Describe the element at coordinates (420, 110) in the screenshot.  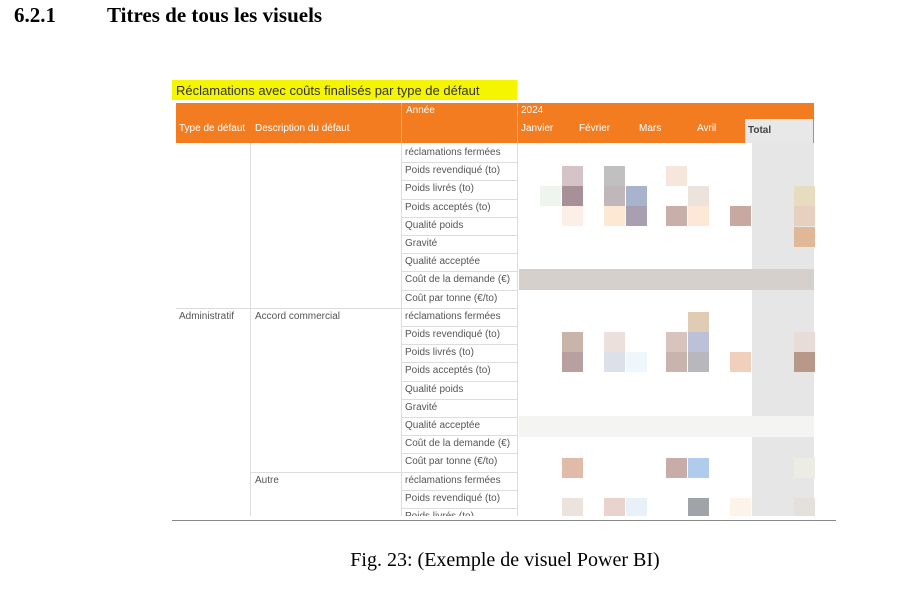
I see `header-label: Année` at that location.